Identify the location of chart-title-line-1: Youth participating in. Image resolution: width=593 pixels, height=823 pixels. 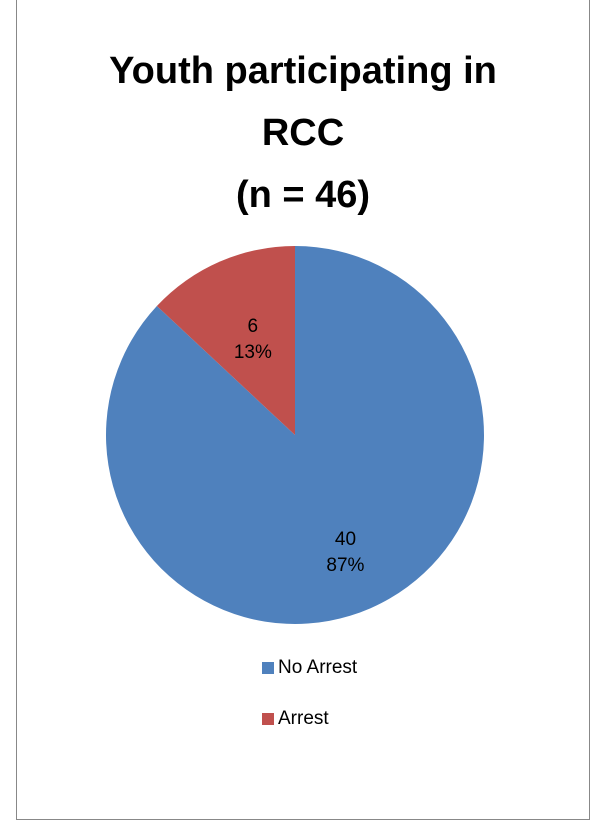
(303, 71).